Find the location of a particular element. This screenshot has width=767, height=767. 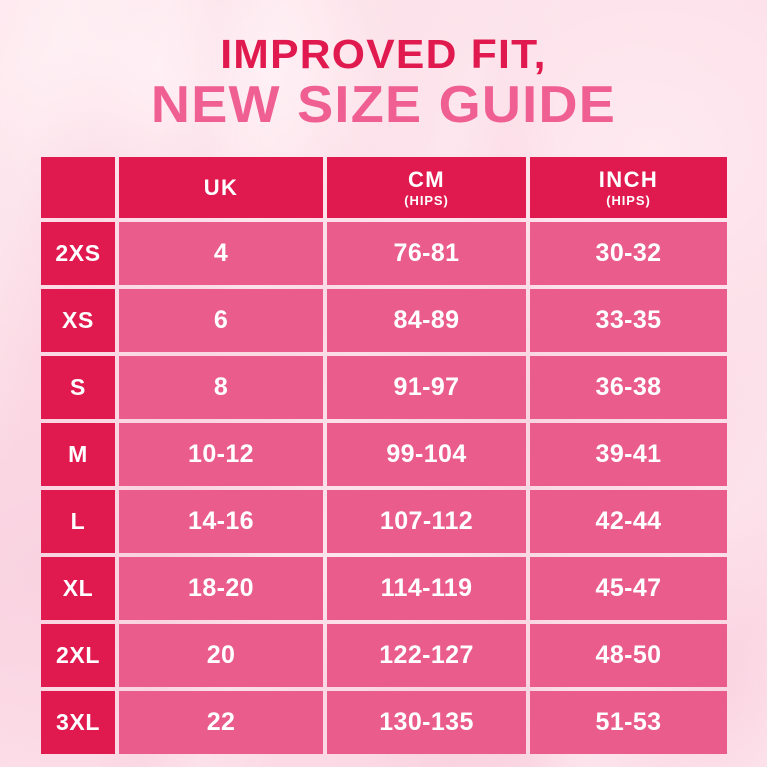

row-inch-value: 48-50 is located at coordinates (628, 655).